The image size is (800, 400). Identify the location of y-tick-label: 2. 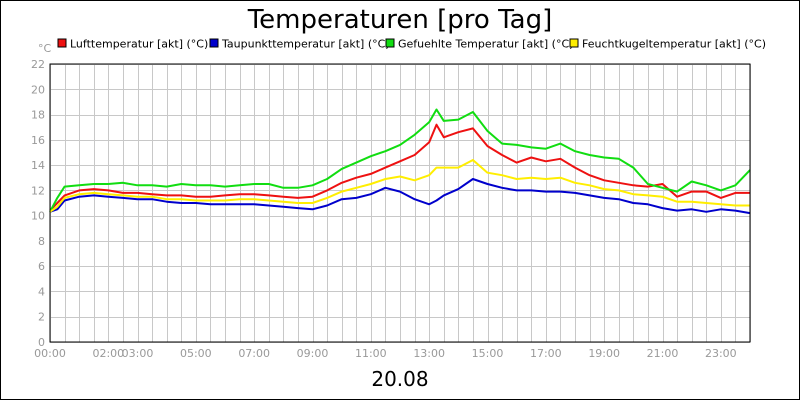
(41, 317).